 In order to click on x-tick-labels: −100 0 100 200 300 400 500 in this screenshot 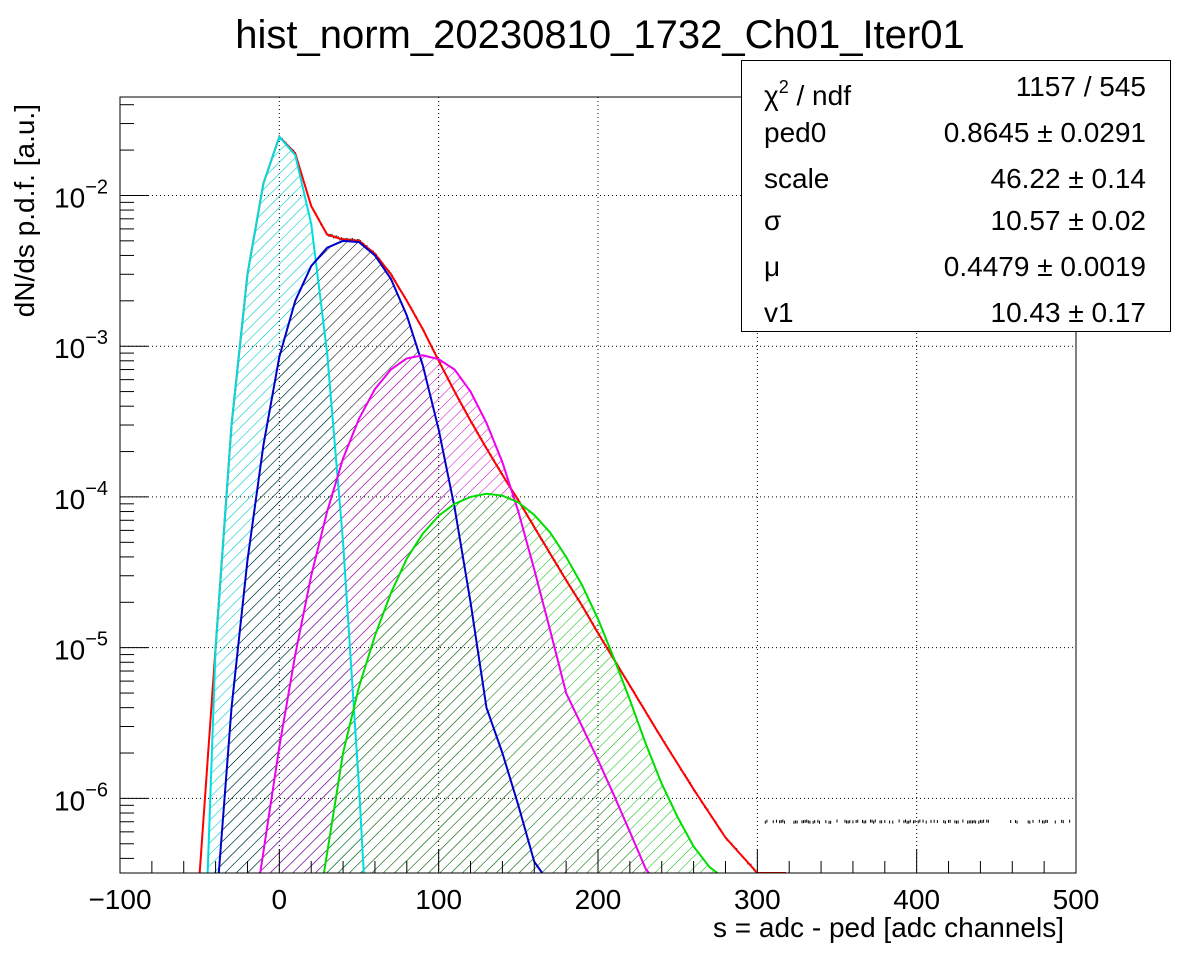, I will do `click(593, 899)`.